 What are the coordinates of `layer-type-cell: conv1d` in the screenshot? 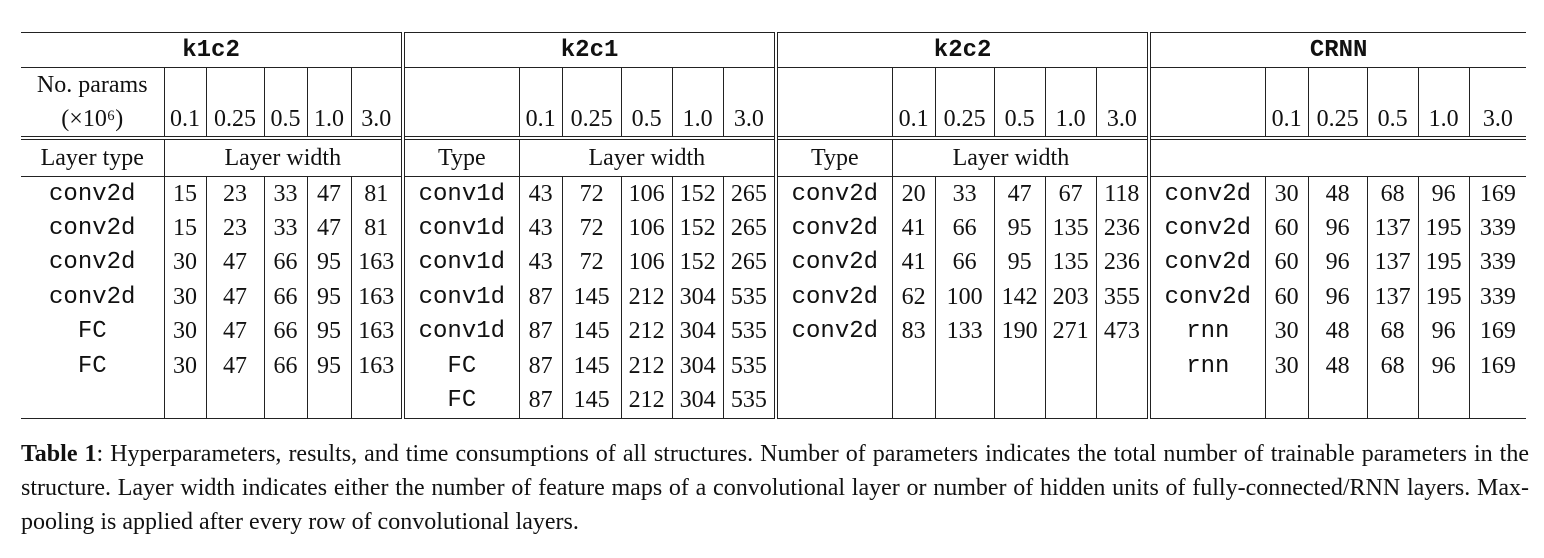 It's located at (460, 297).